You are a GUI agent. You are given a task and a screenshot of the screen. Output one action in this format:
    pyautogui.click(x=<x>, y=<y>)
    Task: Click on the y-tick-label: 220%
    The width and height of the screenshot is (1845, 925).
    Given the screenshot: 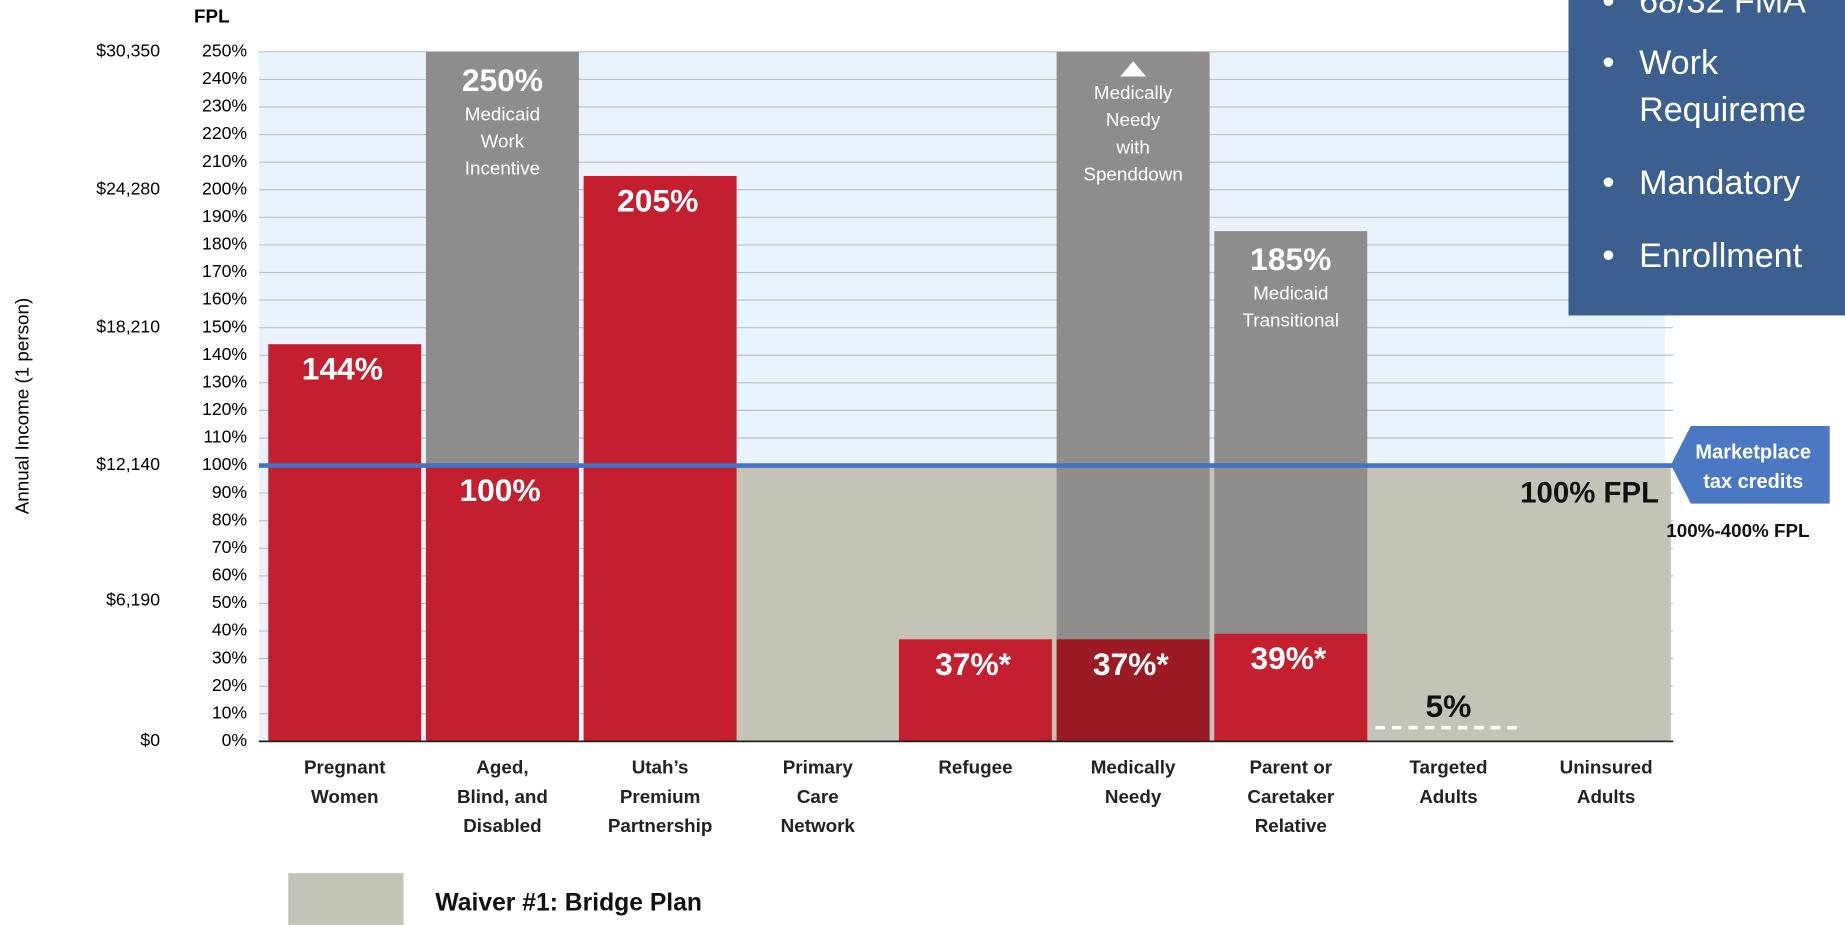 What is the action you would take?
    pyautogui.click(x=224, y=133)
    